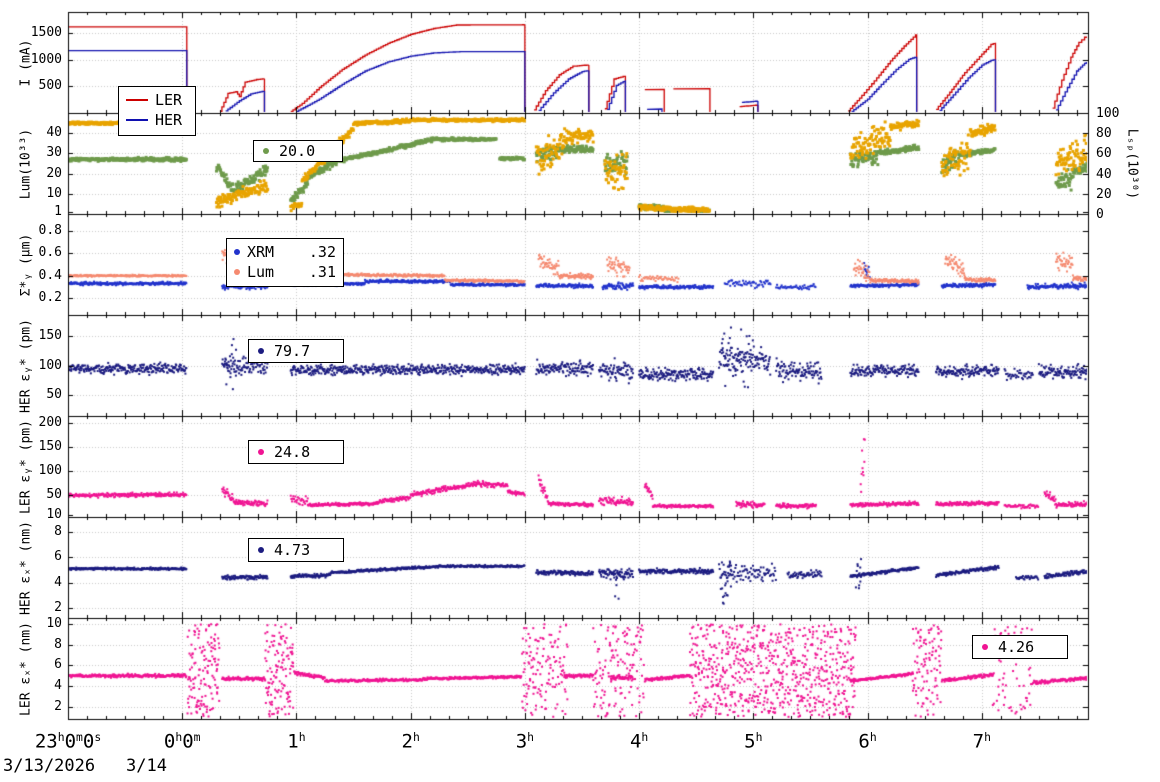 Image resolution: width=1160 pixels, height=782 pixels. Describe the element at coordinates (1104, 134) in the screenshot. I see `right-y-tick-label: 80` at that location.